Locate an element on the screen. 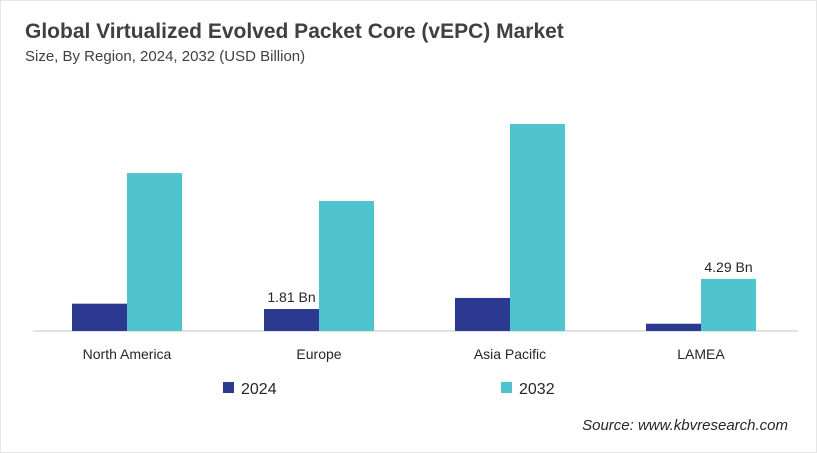 This screenshot has width=817, height=453. bar-2032-asia-pacific is located at coordinates (537, 227).